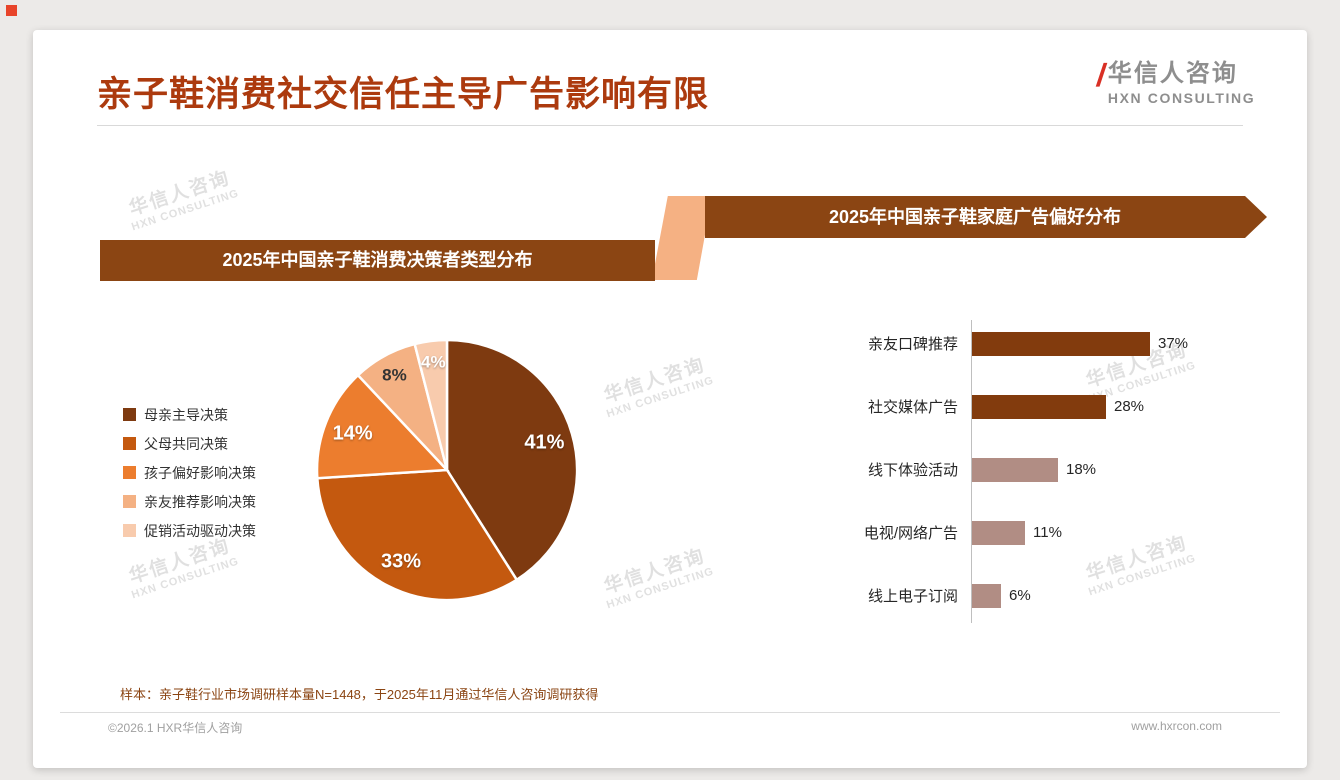 The height and width of the screenshot is (780, 1340). What do you see at coordinates (353, 434) in the screenshot?
I see `pie-slice-label: 14%` at bounding box center [353, 434].